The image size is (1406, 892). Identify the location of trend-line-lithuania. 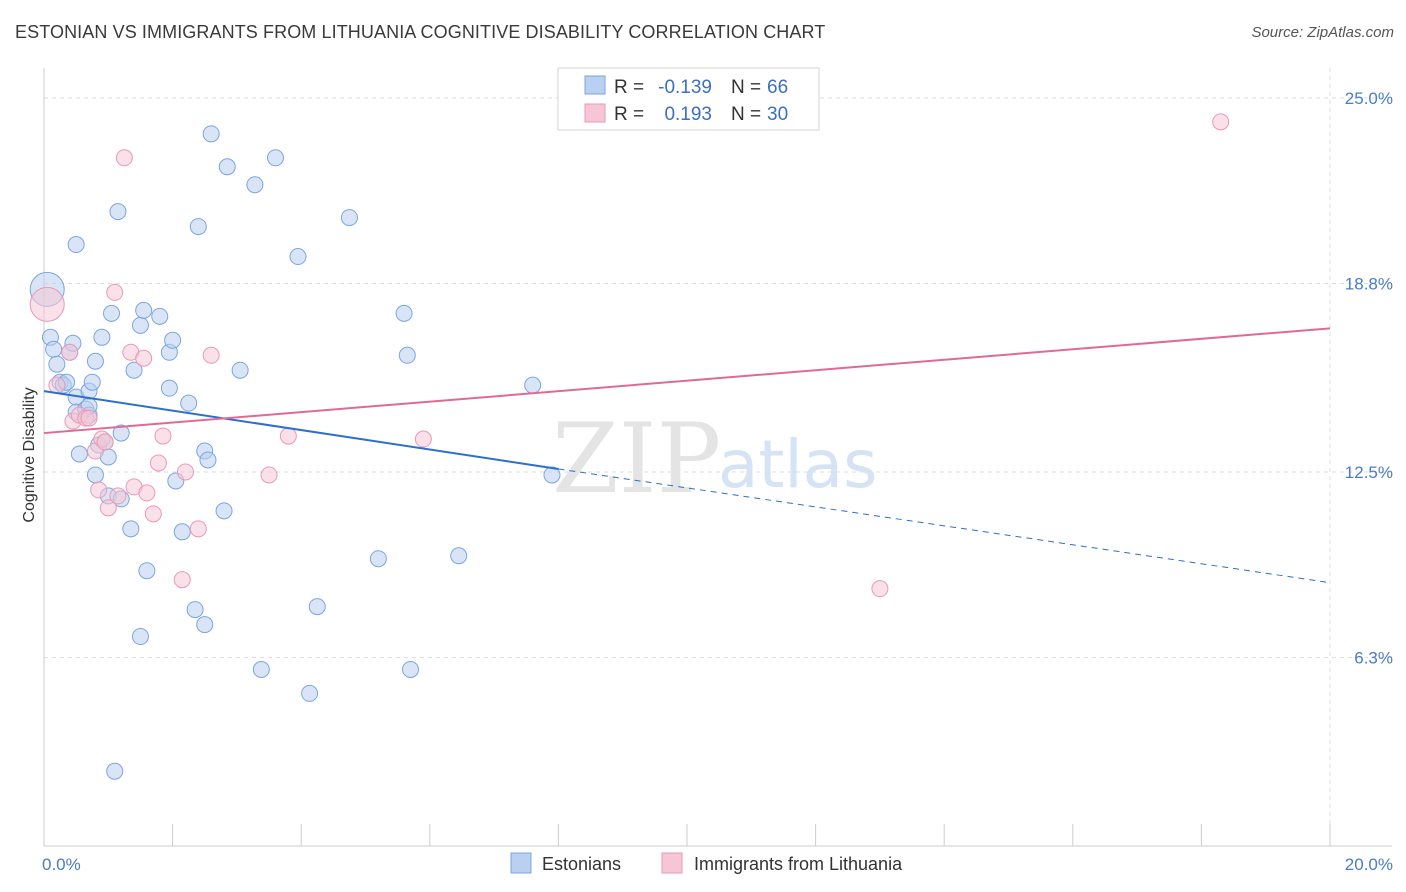
(687, 381).